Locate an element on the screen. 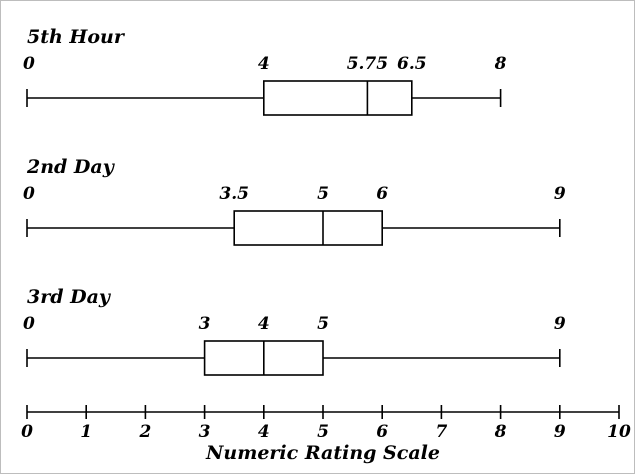  value-label-5th-hour-1: 4 is located at coordinates (264, 64).